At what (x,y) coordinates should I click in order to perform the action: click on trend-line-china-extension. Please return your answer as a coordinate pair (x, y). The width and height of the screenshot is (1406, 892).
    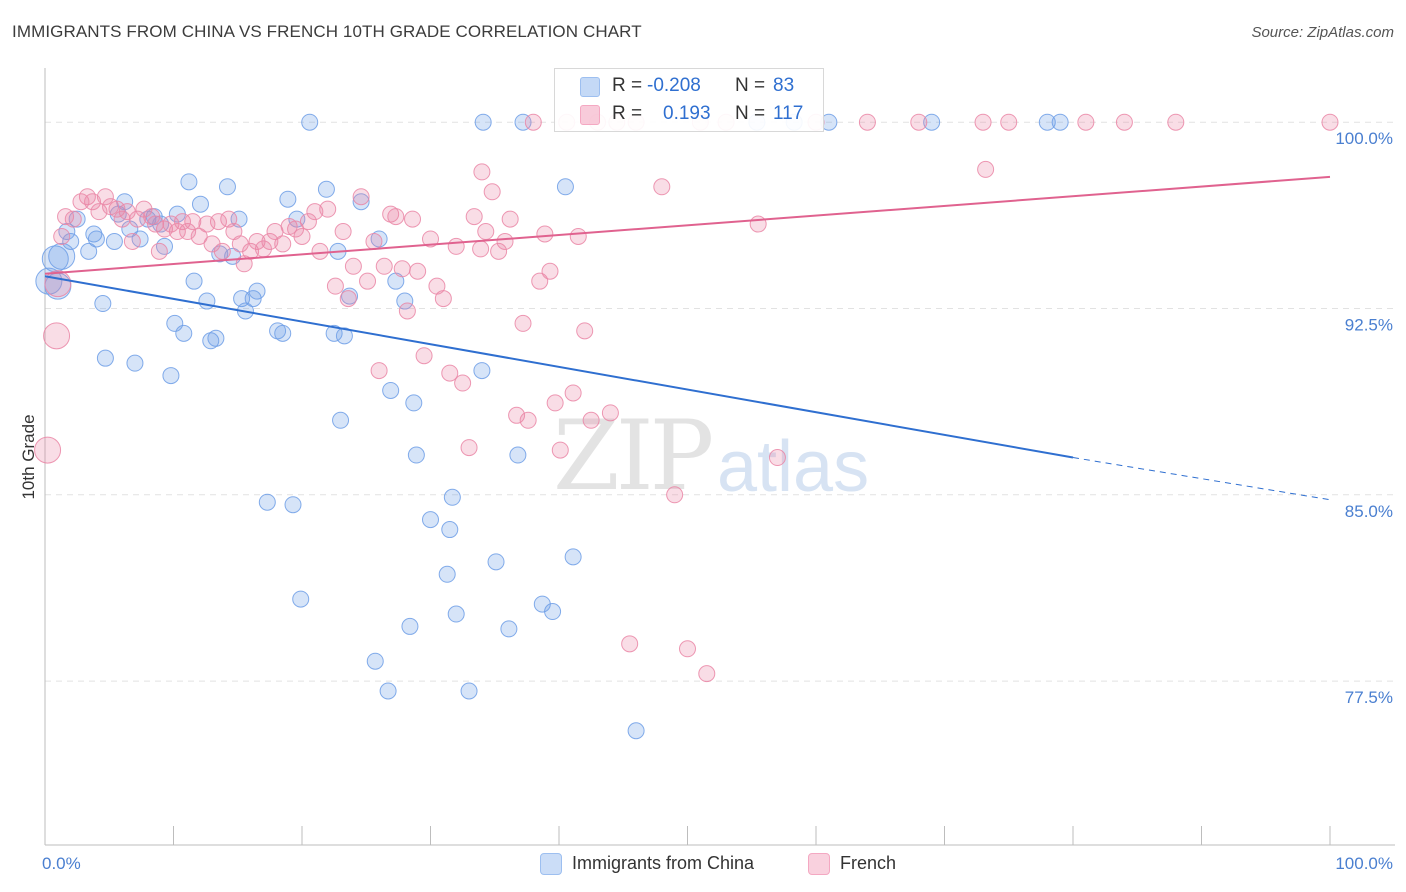
    Looking at the image, I should click on (1201, 479).